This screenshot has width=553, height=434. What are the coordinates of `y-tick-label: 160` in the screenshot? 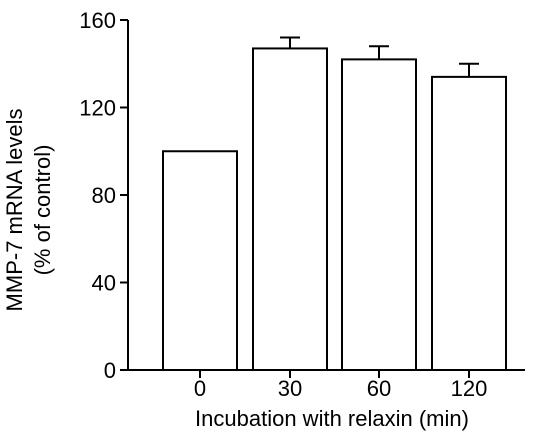 It's located at (97, 20).